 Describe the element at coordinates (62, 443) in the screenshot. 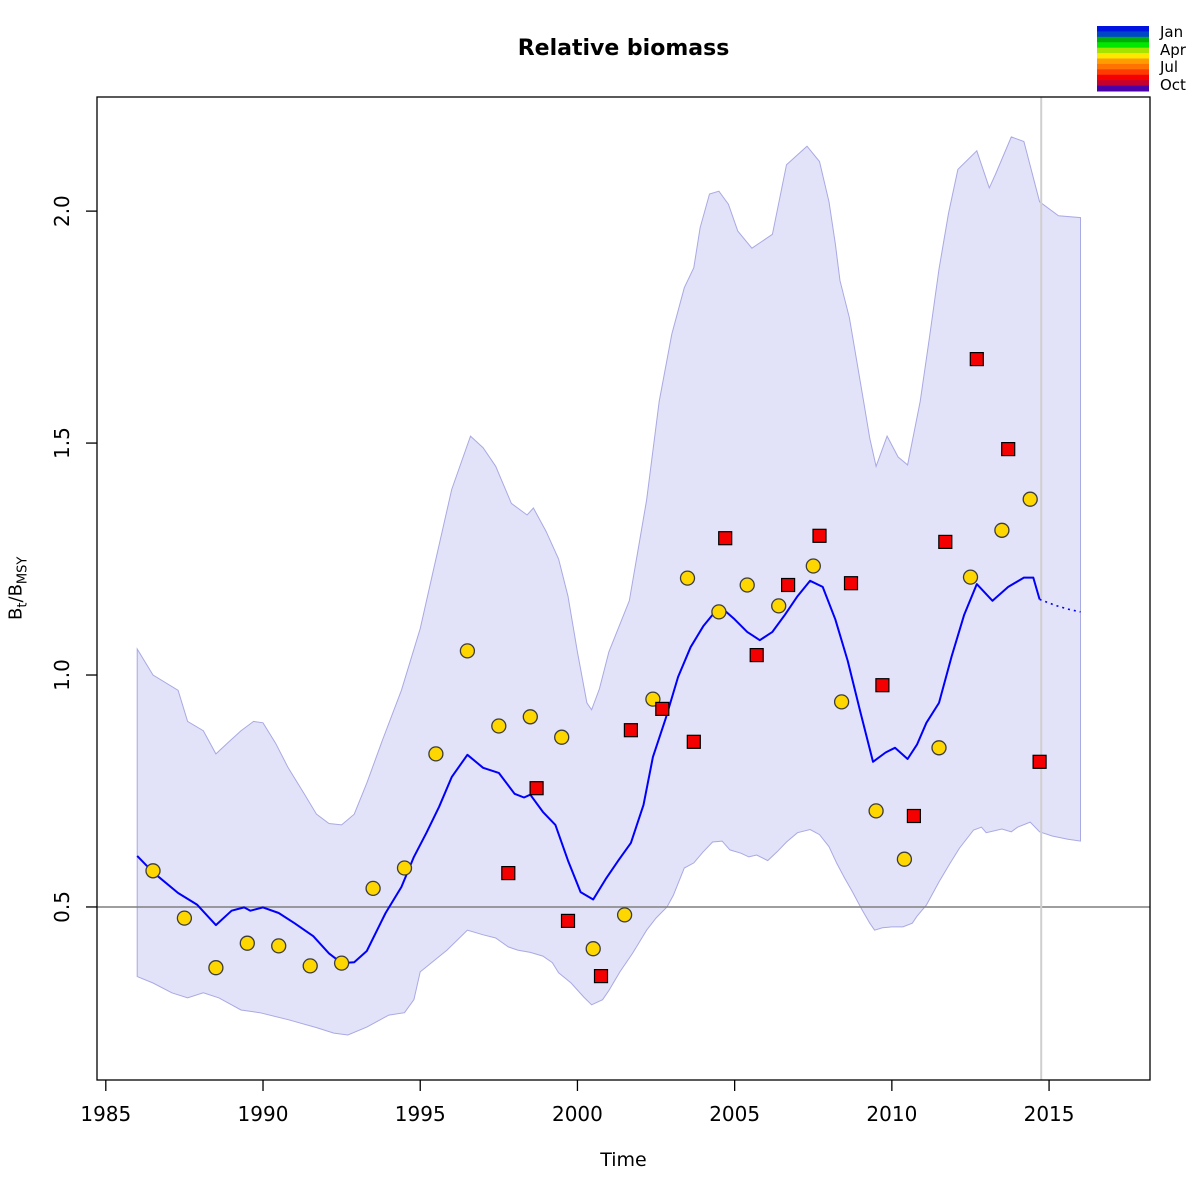

I see `y-tick-label: 1.5` at that location.